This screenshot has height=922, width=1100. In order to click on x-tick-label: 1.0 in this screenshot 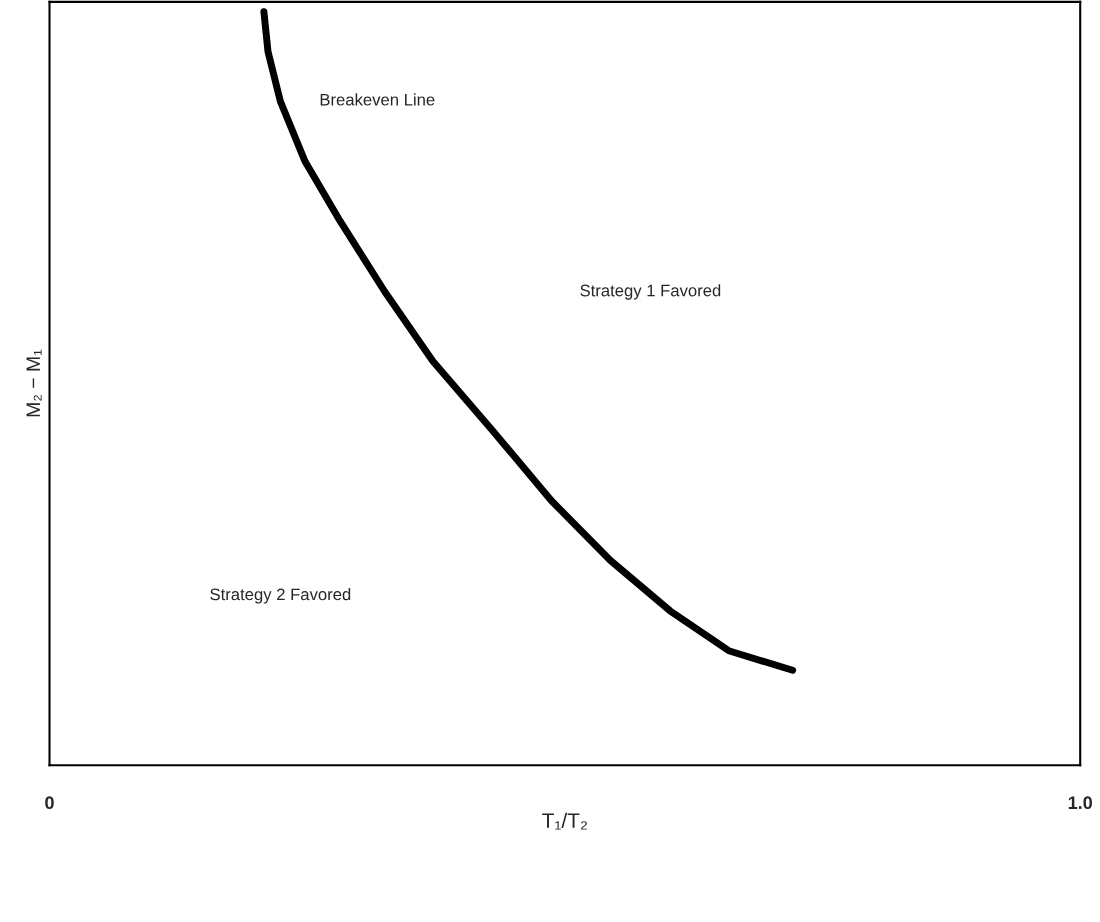, I will do `click(1080, 803)`.